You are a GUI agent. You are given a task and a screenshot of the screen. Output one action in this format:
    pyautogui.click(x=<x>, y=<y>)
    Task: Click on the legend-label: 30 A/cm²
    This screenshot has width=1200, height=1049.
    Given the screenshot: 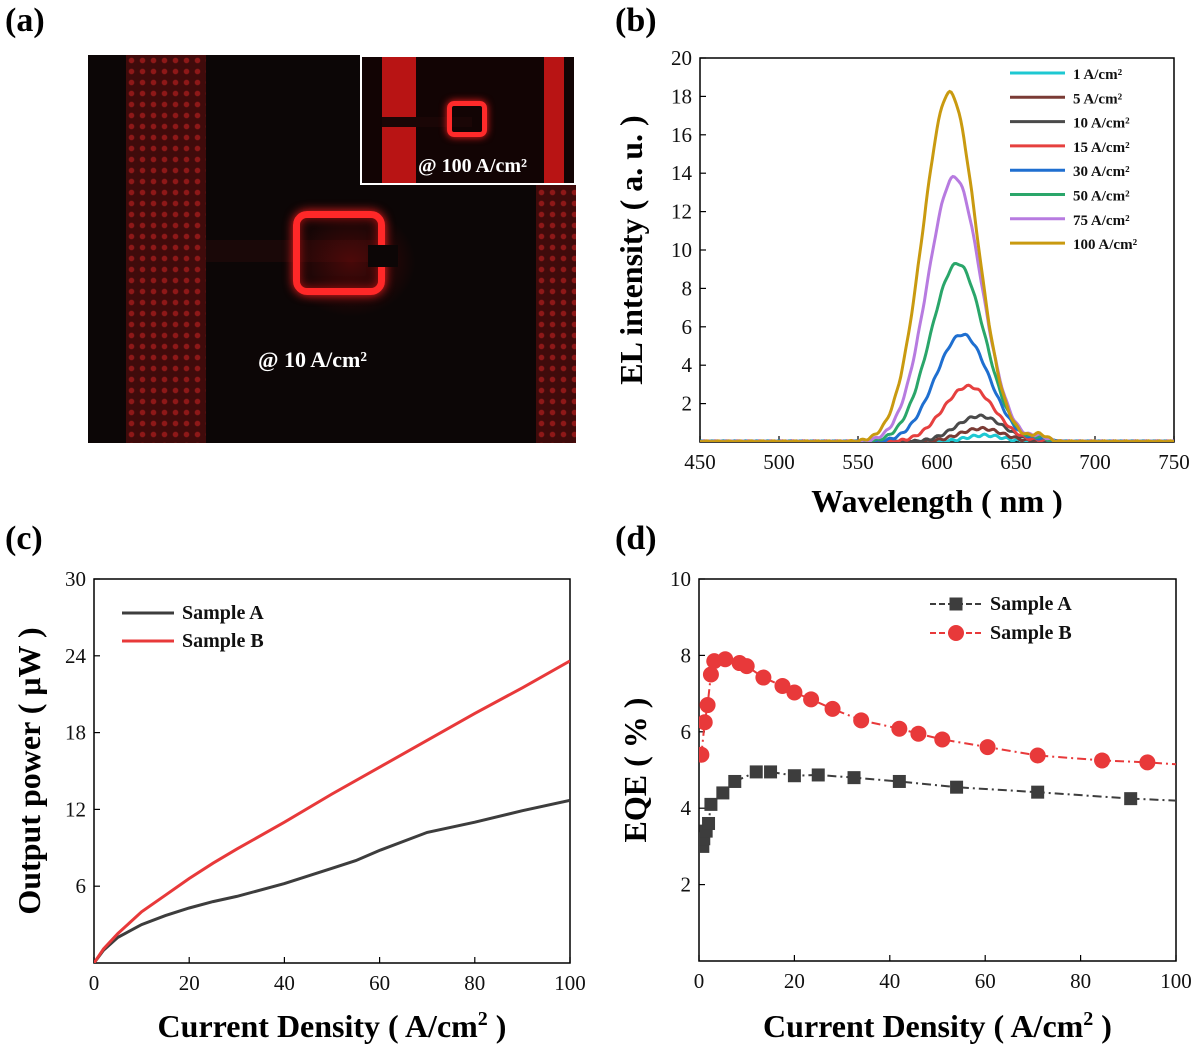 What is the action you would take?
    pyautogui.click(x=1101, y=172)
    